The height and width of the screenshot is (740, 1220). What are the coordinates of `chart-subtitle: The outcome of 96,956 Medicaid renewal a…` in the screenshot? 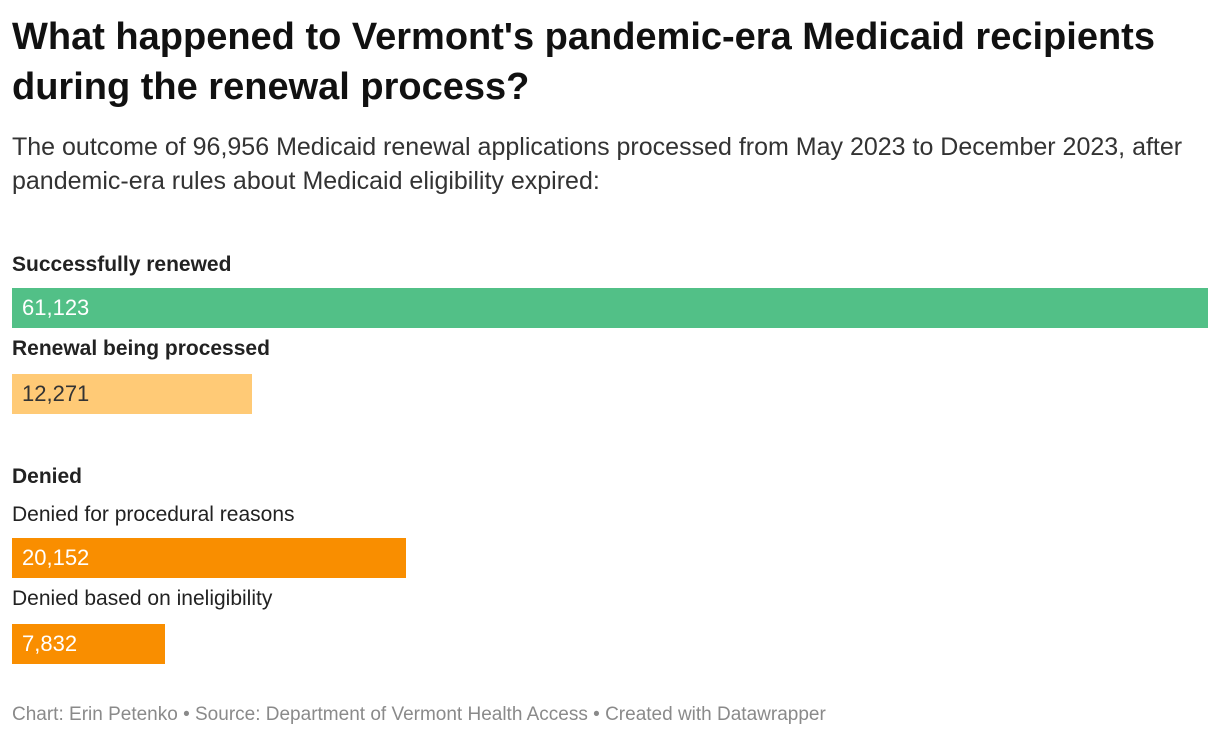 It's located at (597, 164).